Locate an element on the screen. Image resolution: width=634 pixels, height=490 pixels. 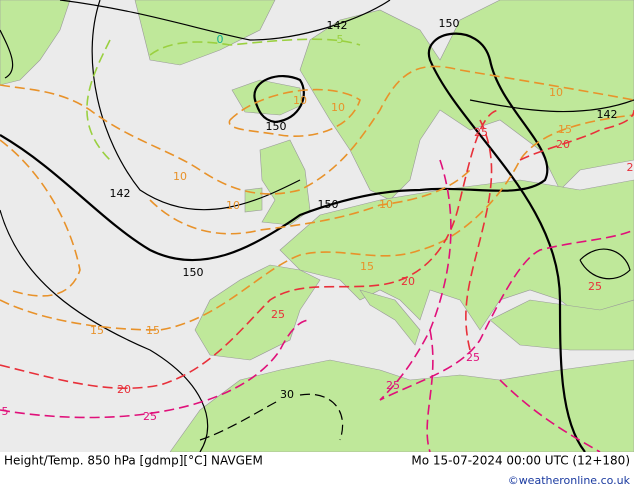
map-title: Height/Temp. 850 hPa [gdmp][°C] NAVGEM is located at coordinates (133, 461).